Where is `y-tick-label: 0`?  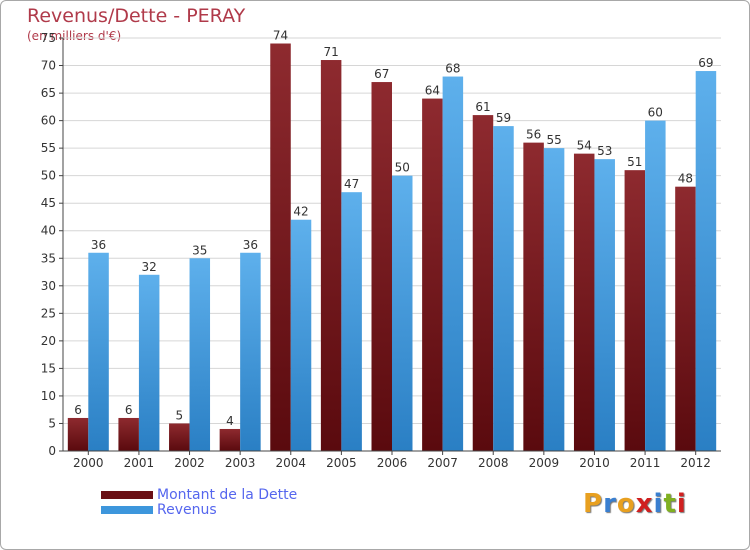 y-tick-label: 0 is located at coordinates (52, 451).